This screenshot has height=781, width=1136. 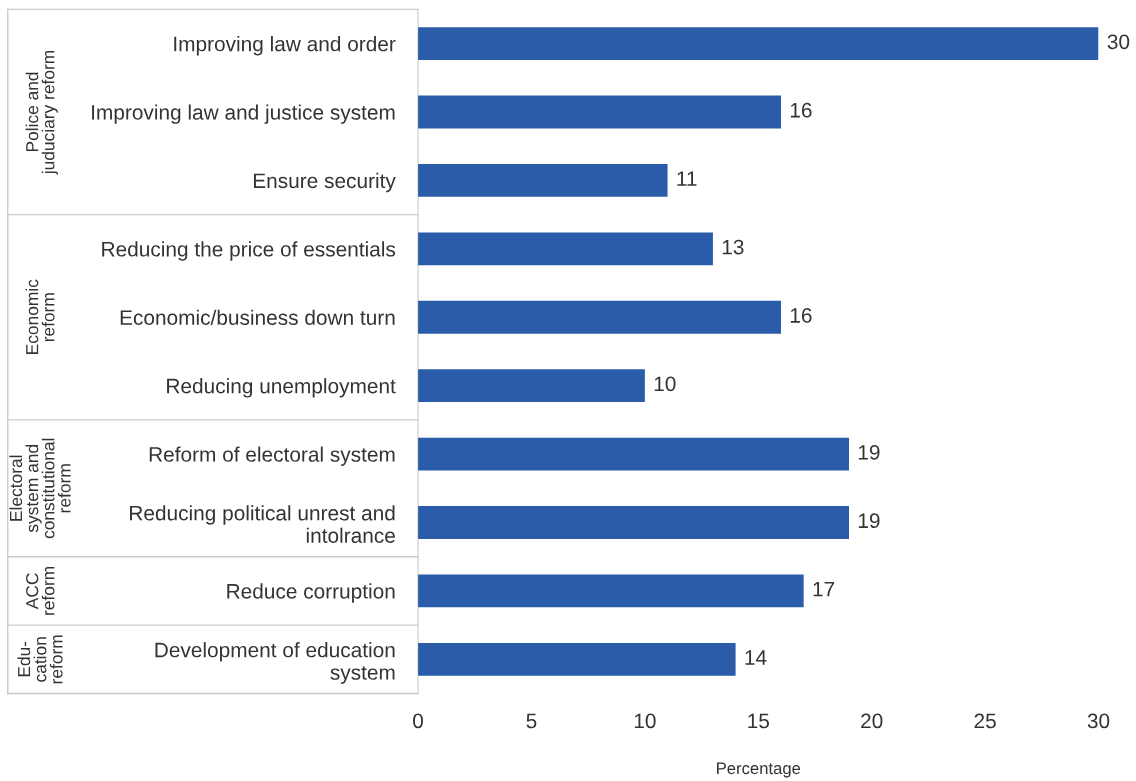 What do you see at coordinates (257, 317) in the screenshot?
I see `y-tick-label: Economic/business down turn` at bounding box center [257, 317].